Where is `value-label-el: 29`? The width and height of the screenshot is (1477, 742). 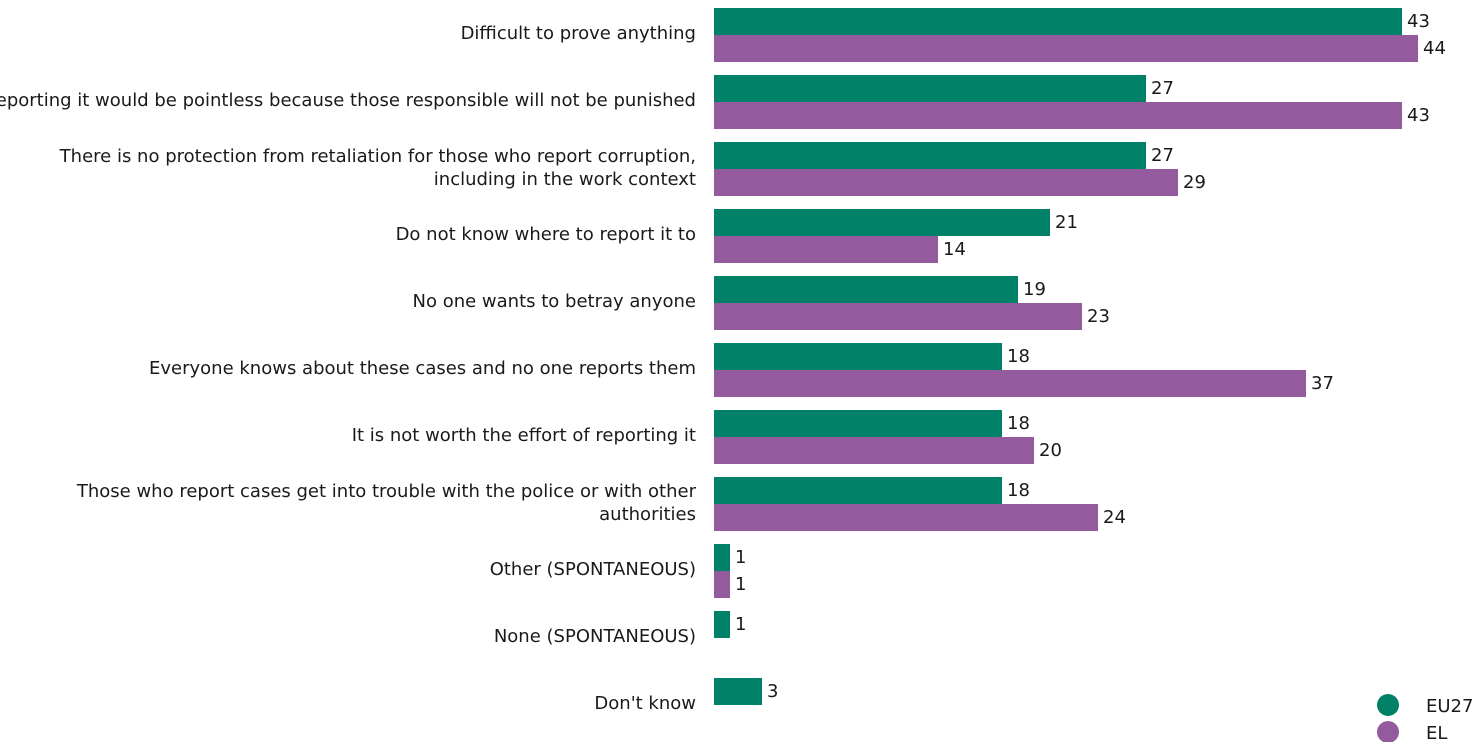 value-label-el: 29 is located at coordinates (1194, 182).